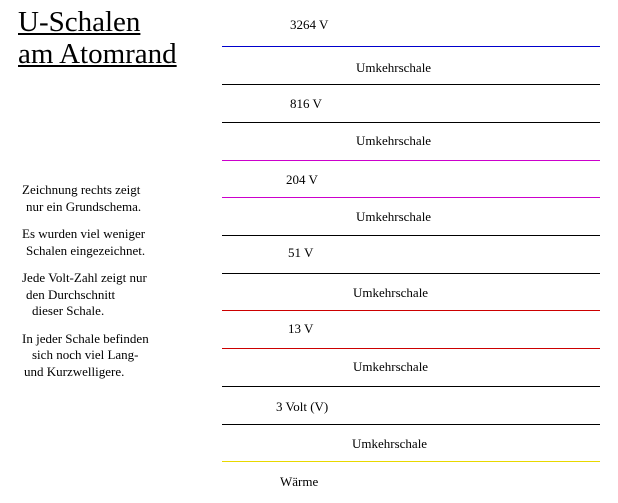 The width and height of the screenshot is (618, 503). I want to click on note-line: Schalen eingezeichnet., so click(86, 250).